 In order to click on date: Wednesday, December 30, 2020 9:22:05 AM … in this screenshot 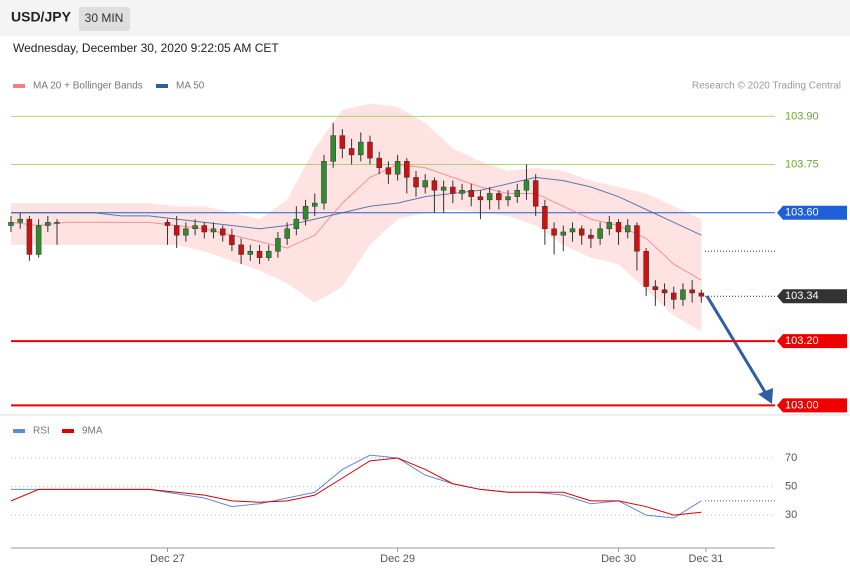, I will do `click(146, 48)`.